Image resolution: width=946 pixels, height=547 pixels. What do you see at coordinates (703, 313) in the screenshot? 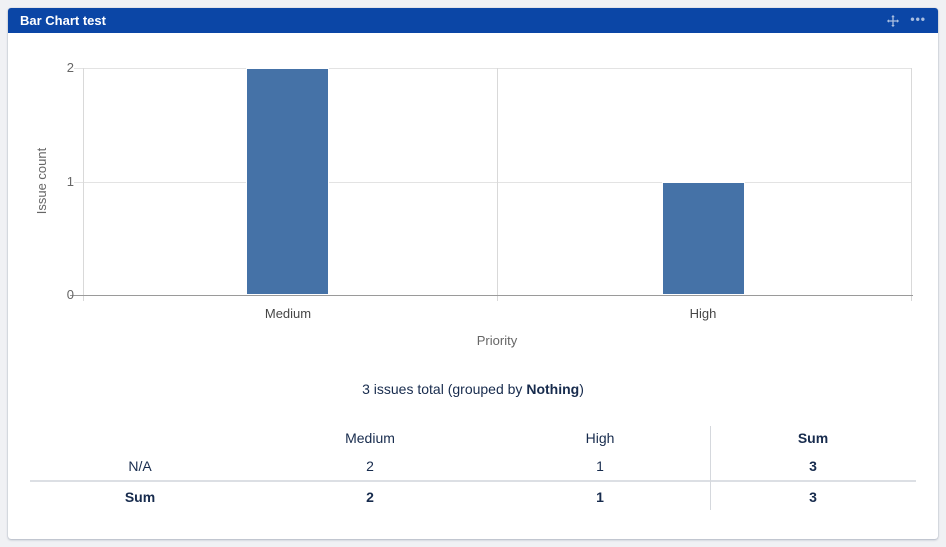
I see `x-category-high: High` at bounding box center [703, 313].